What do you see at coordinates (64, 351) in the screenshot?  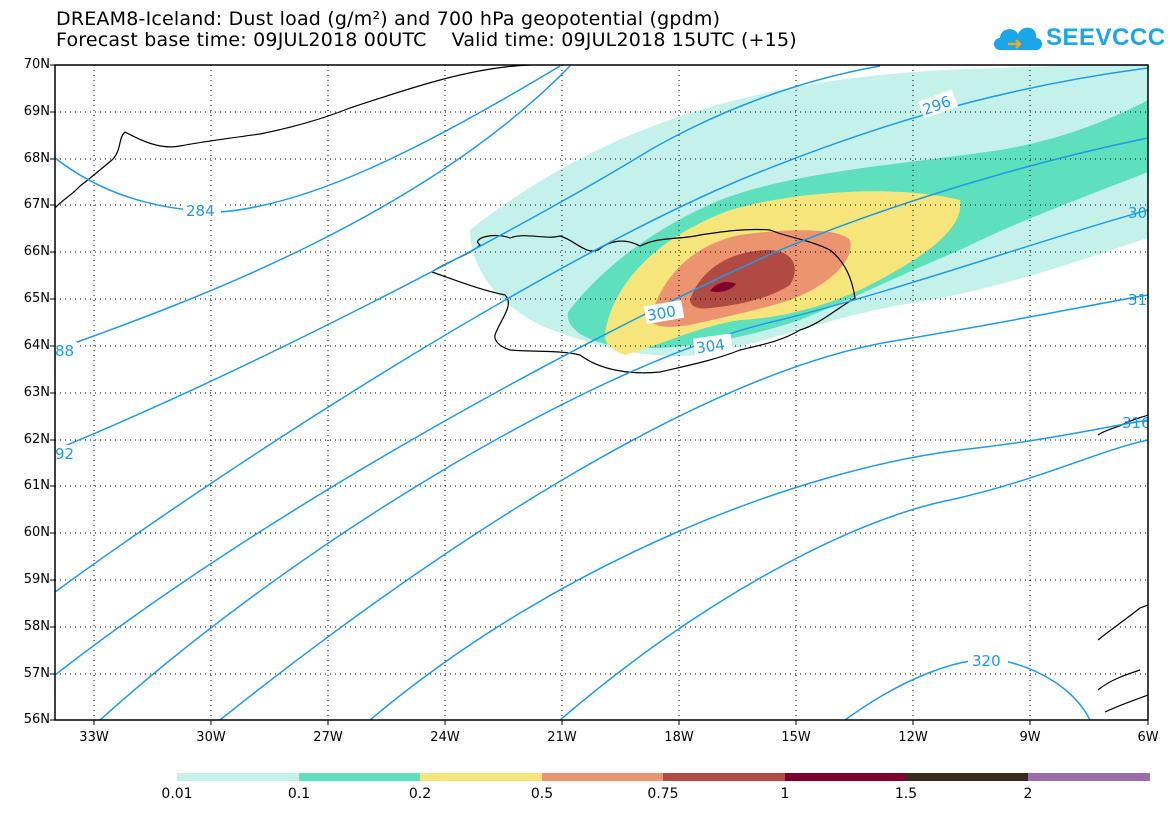 I see `contour-label-288: 88` at bounding box center [64, 351].